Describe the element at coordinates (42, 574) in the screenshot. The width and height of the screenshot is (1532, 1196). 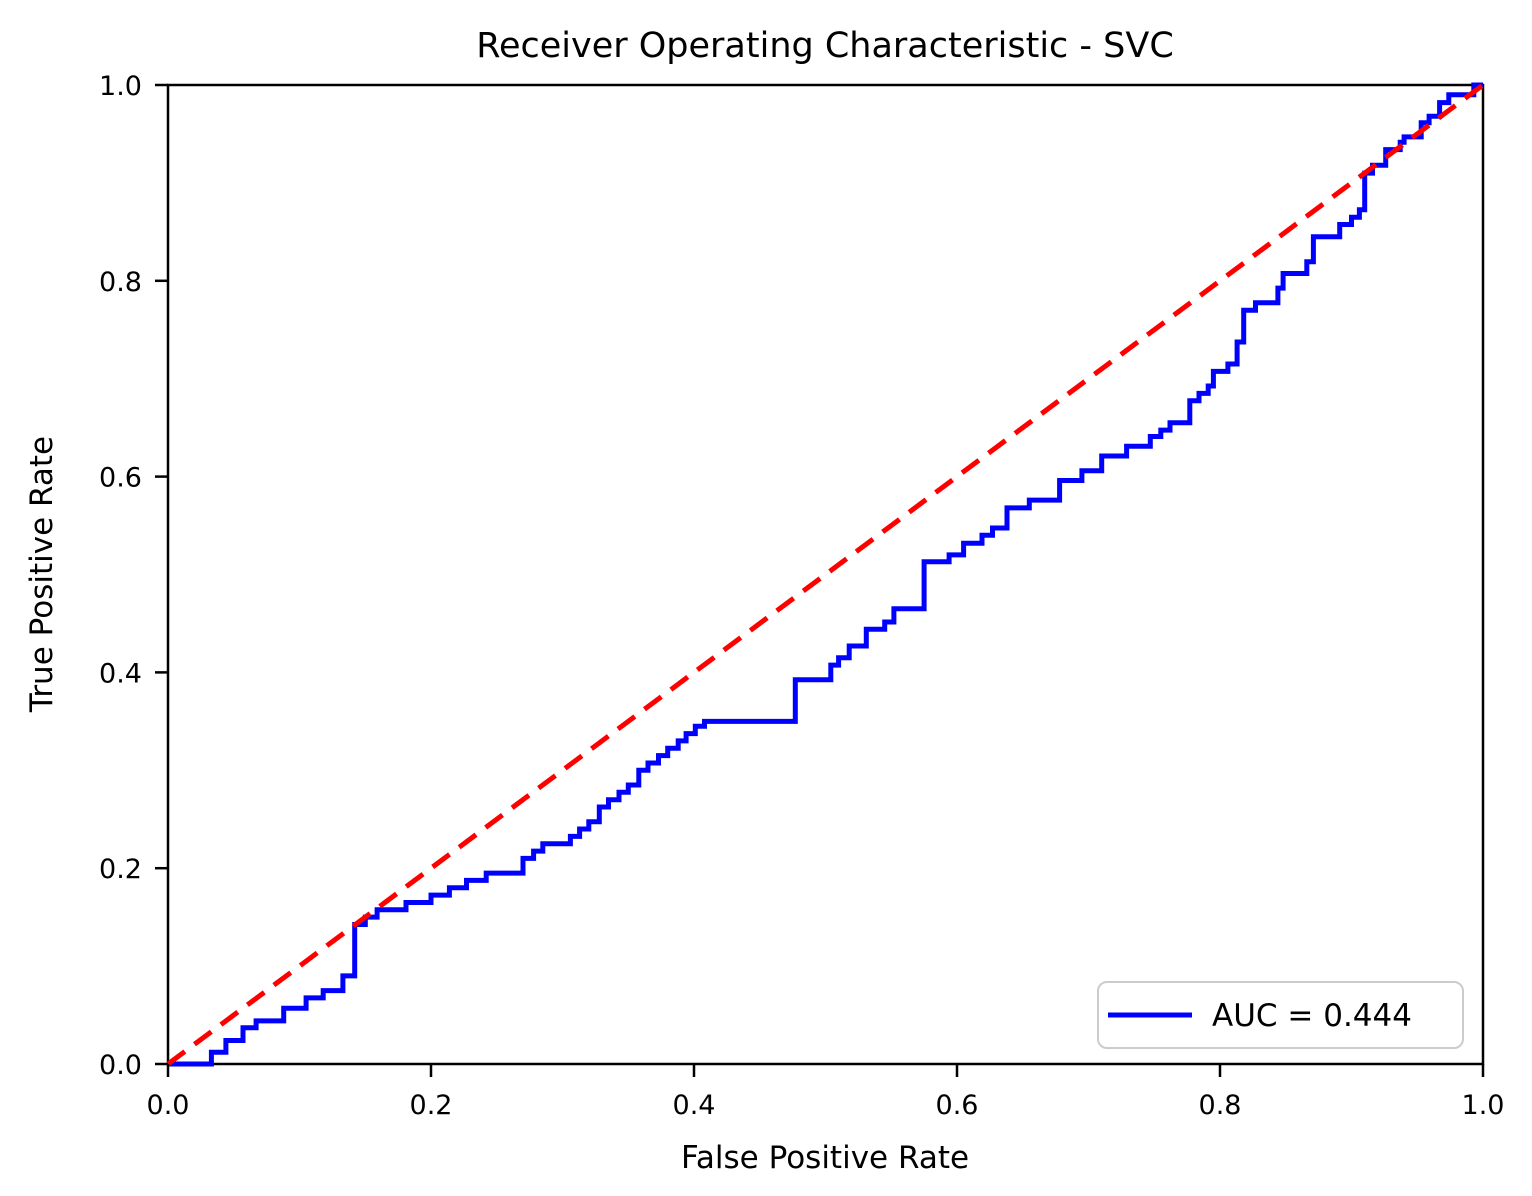
I see `y-axis-label: True Positive Rate` at that location.